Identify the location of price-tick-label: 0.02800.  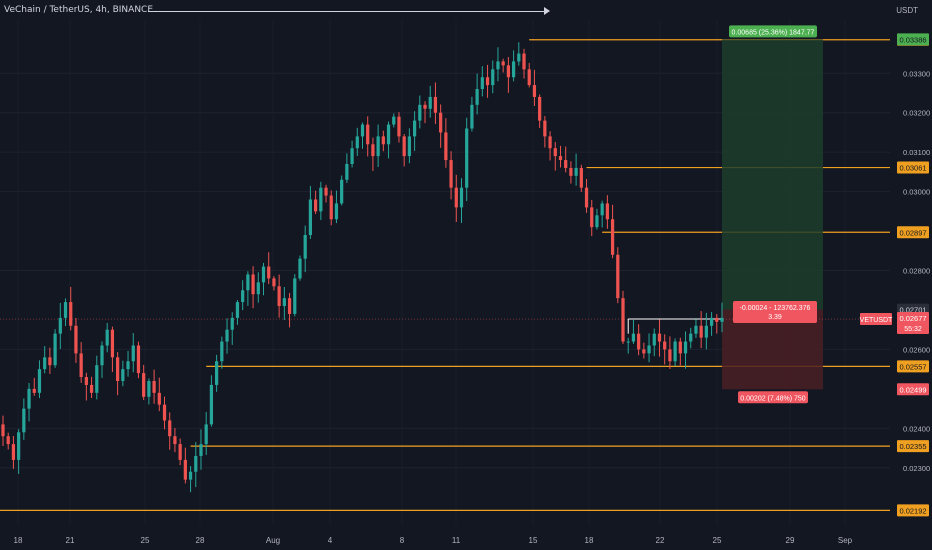
(916, 271).